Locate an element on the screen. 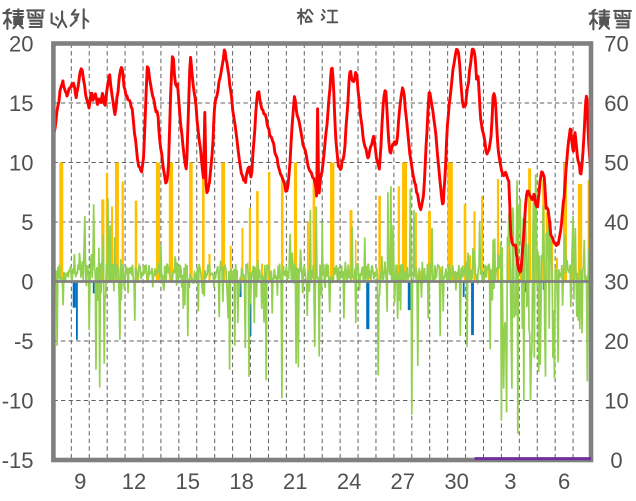 The height and width of the screenshot is (501, 636). svg-text: 6 is located at coordinates (564, 481).